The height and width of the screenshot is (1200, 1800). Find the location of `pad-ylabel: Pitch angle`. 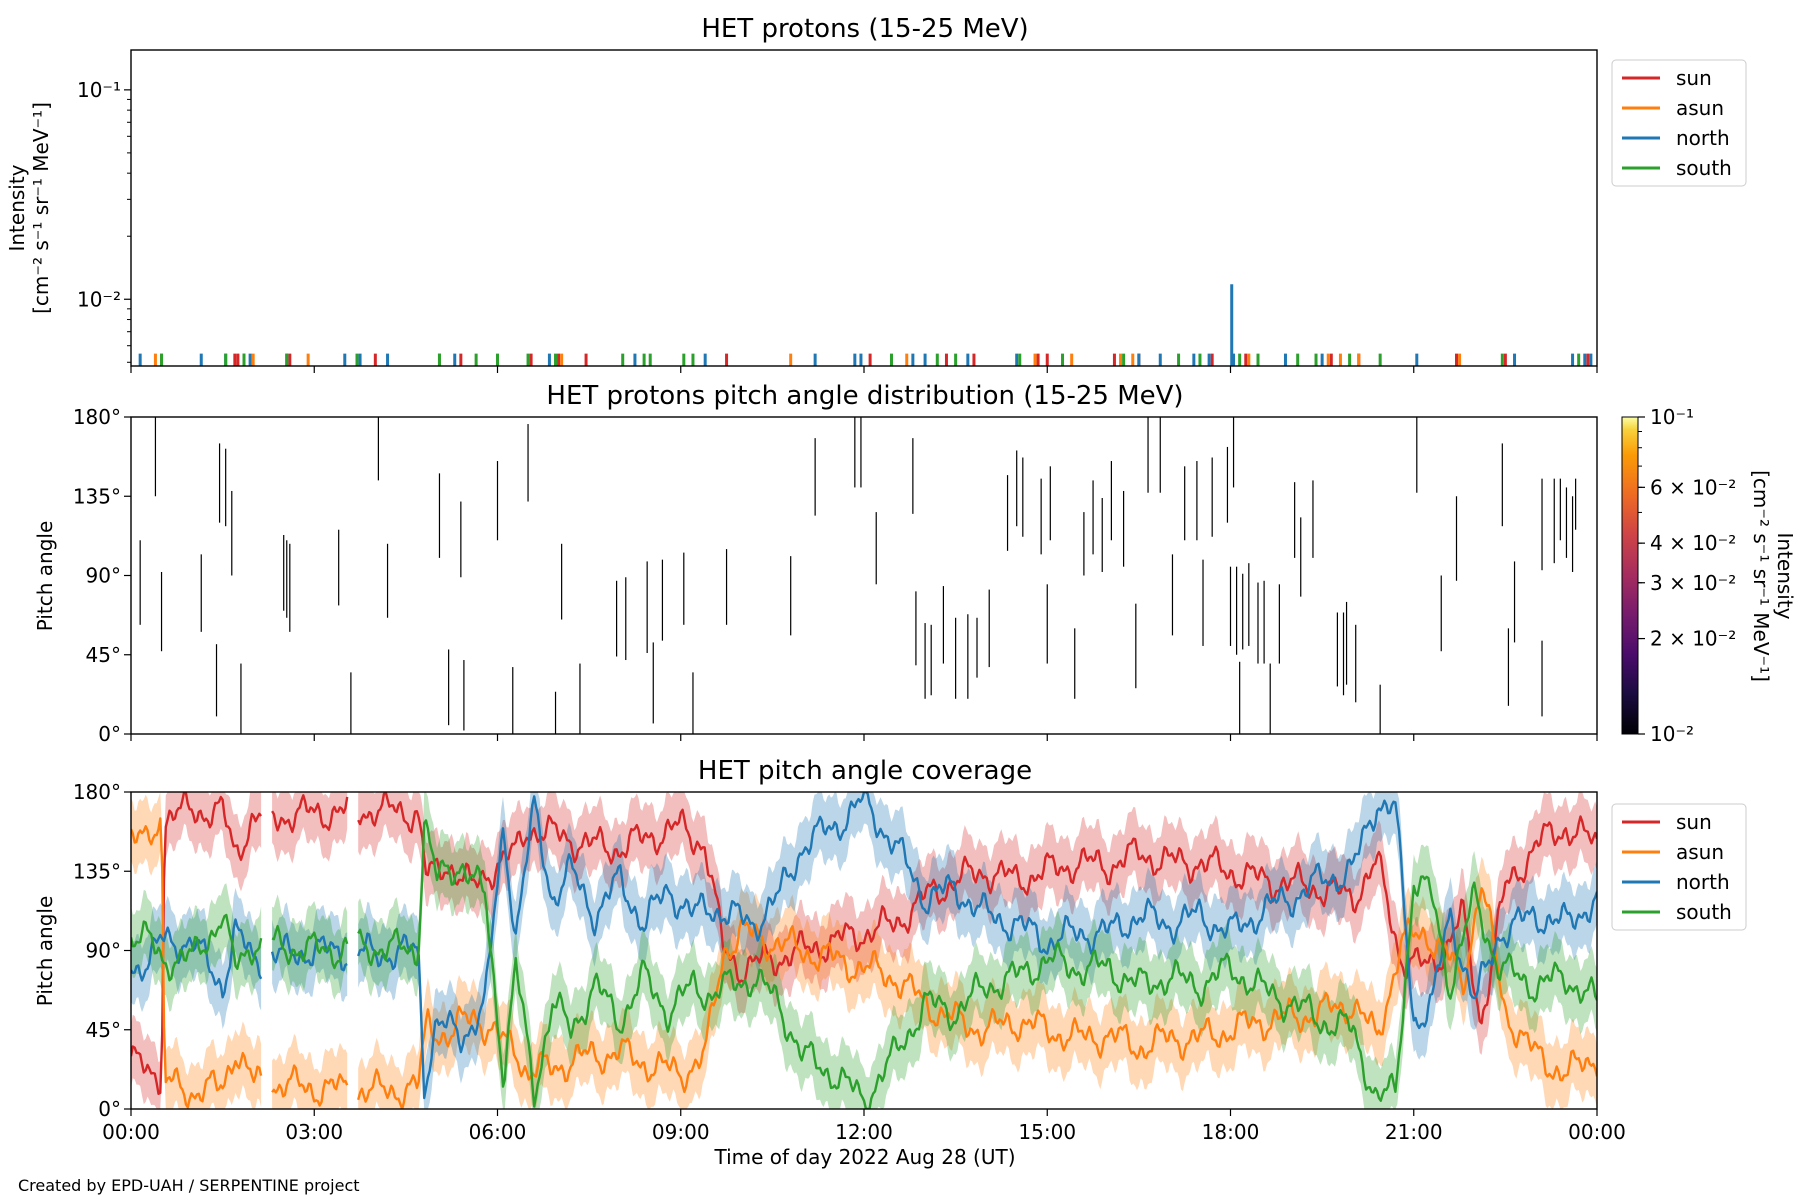

pad-ylabel: Pitch angle is located at coordinates (45, 576).